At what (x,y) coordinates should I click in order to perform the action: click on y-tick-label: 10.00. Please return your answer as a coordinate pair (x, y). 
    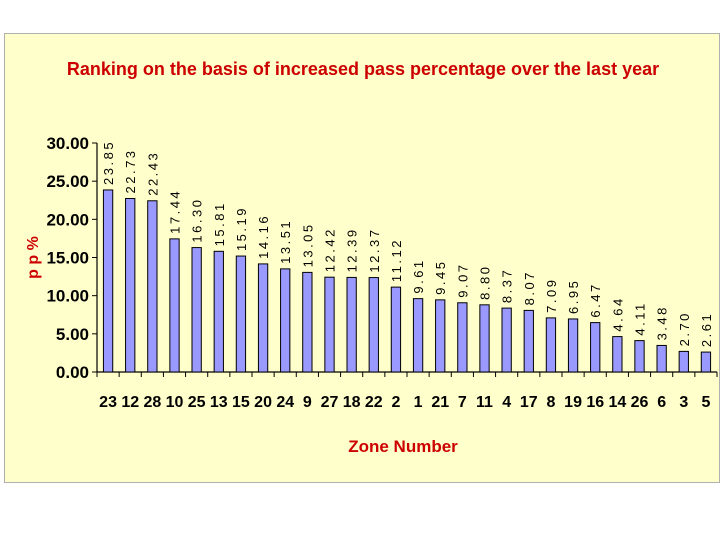
    Looking at the image, I should click on (67, 296).